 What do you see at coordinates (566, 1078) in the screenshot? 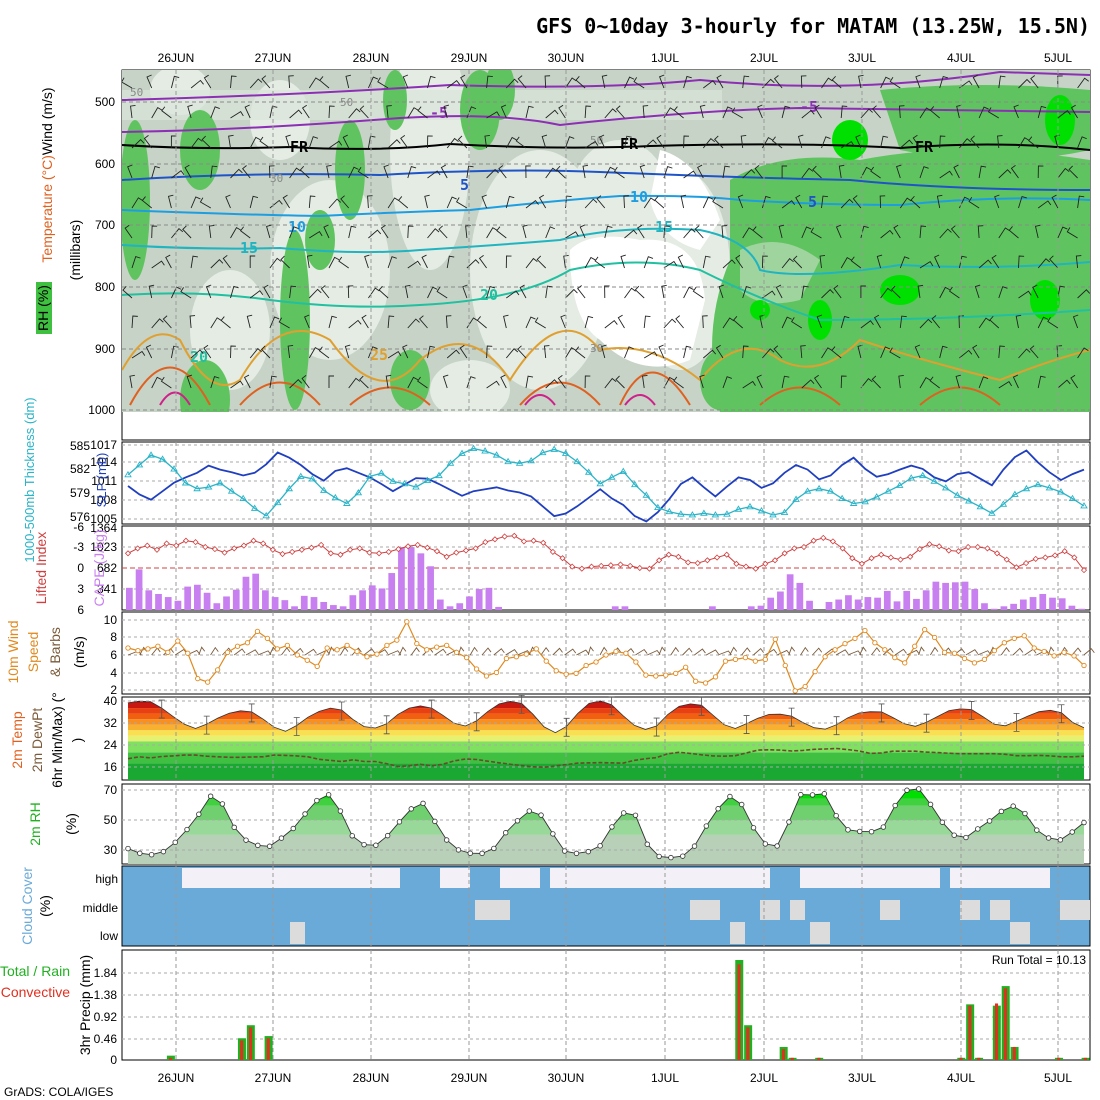
I see `date-tick-label: 30JUN` at bounding box center [566, 1078].